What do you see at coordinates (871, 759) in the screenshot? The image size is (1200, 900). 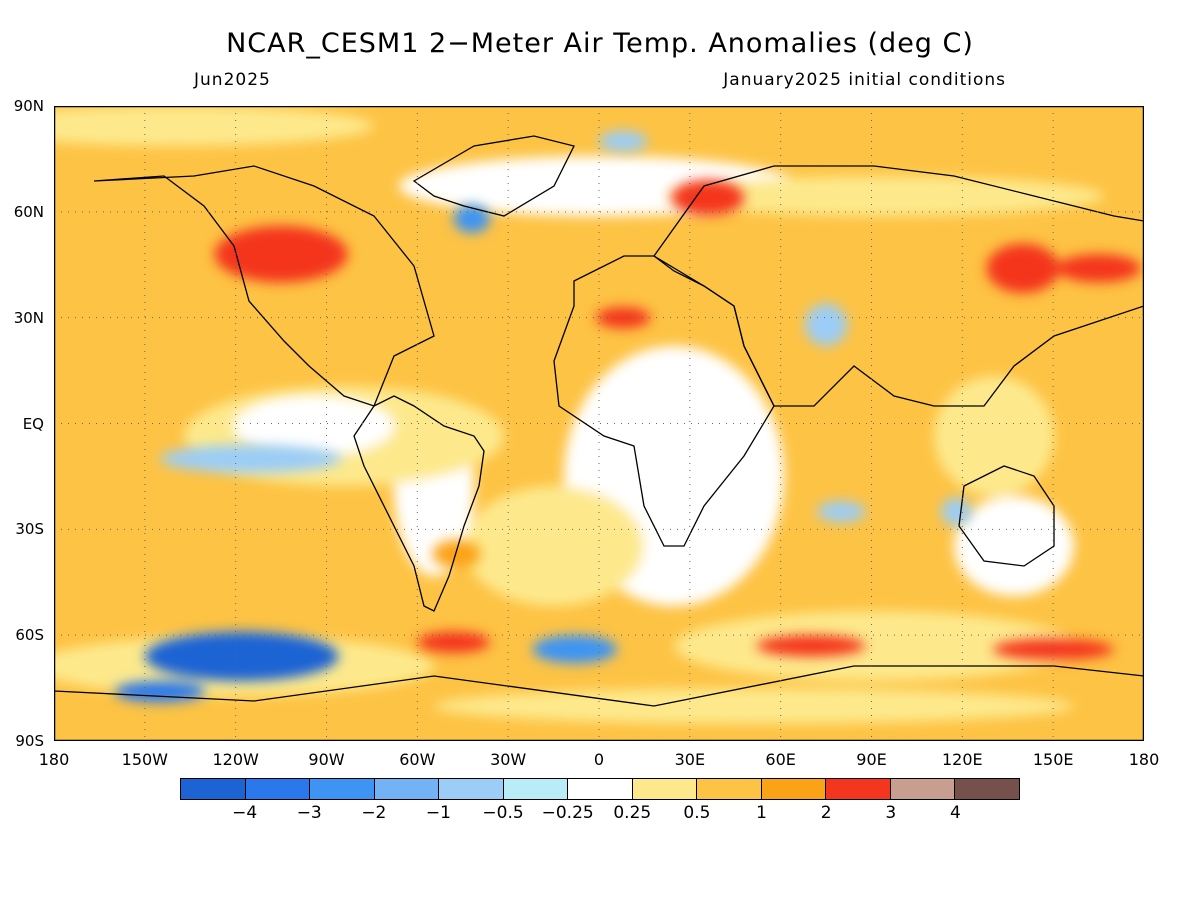 I see `lon-tick-label: 90E` at bounding box center [871, 759].